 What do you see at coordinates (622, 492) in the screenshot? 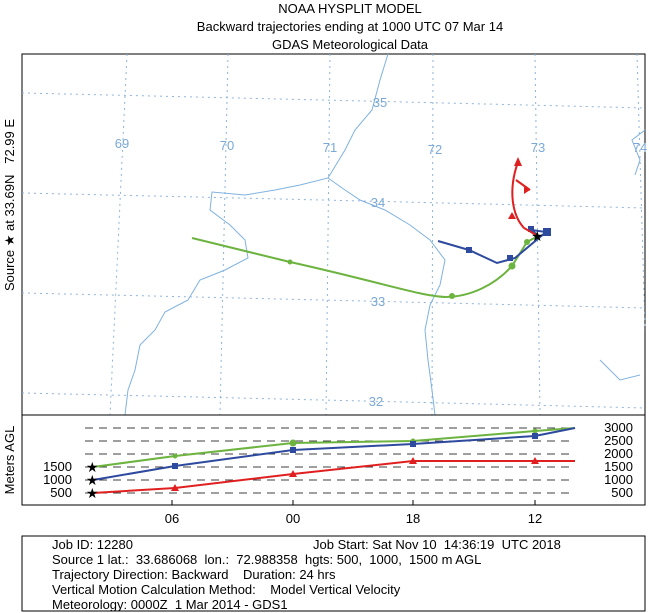
I see `right-tick: 500` at bounding box center [622, 492].